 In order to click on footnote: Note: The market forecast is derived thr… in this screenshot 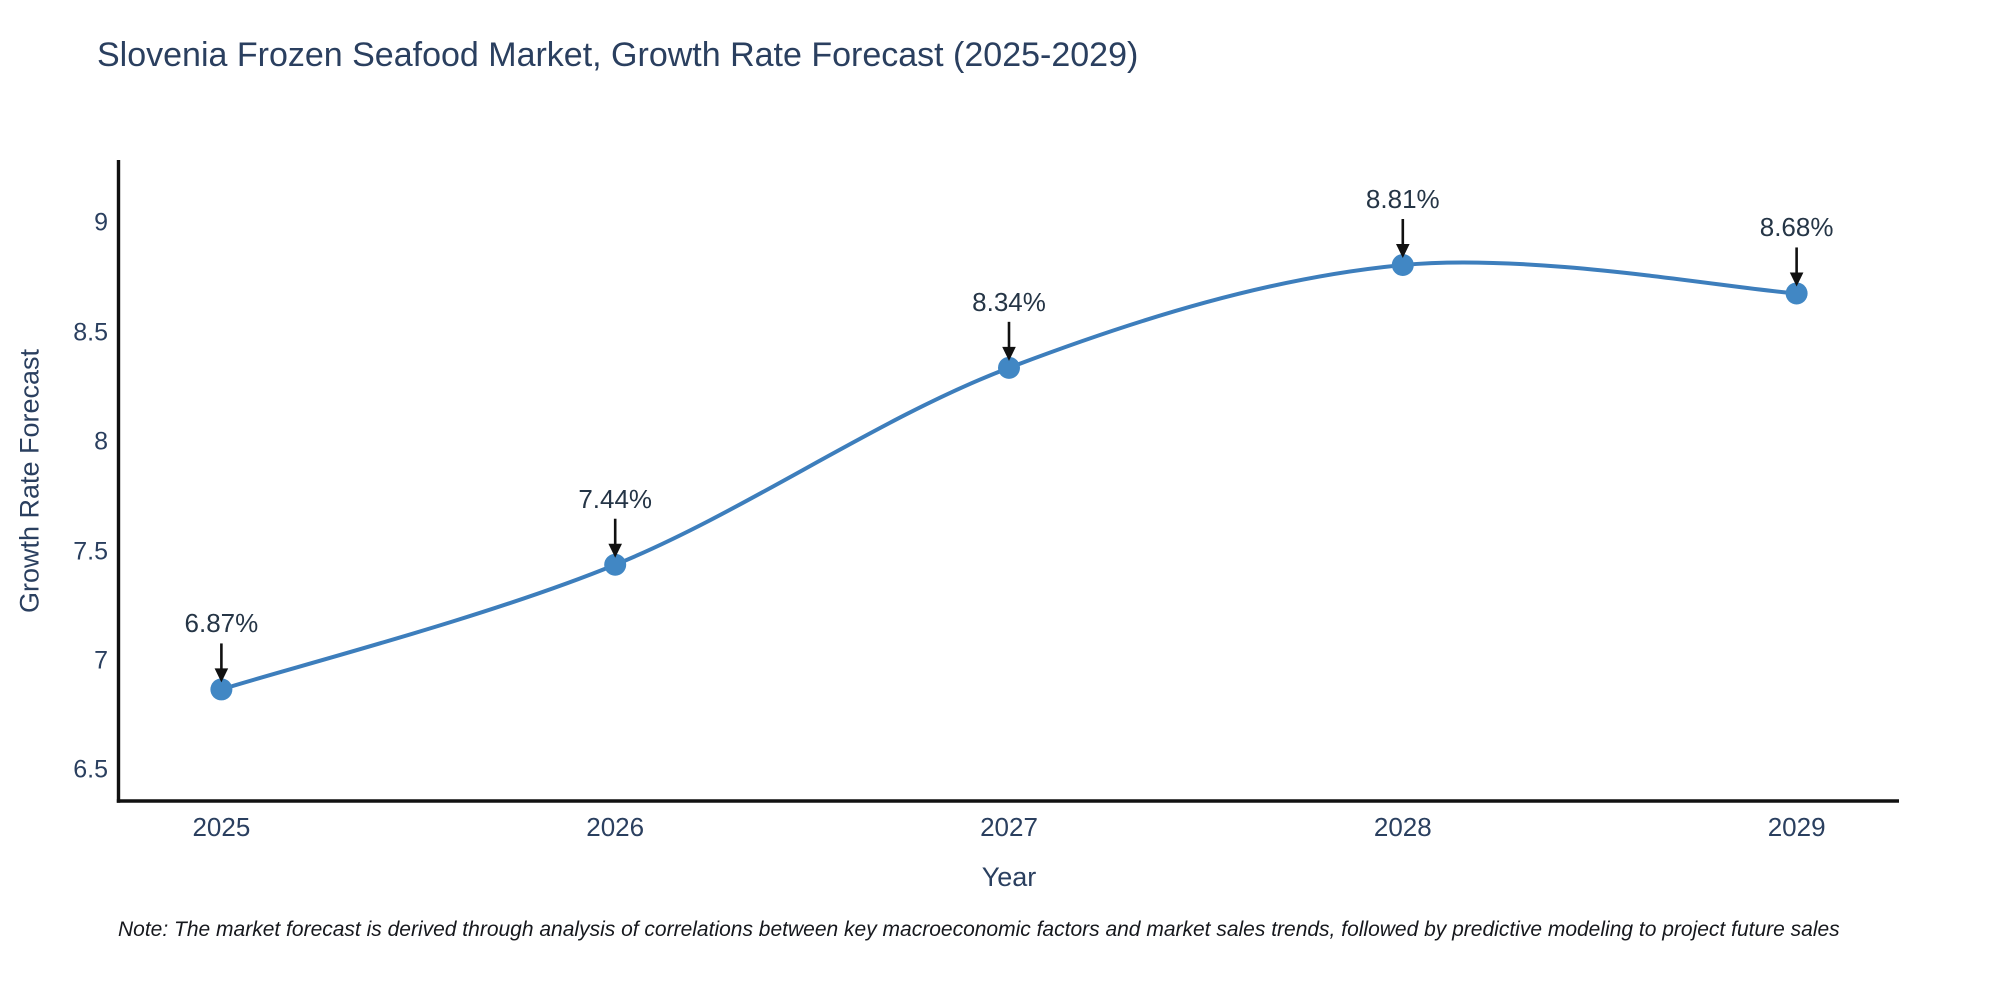, I will do `click(979, 929)`.